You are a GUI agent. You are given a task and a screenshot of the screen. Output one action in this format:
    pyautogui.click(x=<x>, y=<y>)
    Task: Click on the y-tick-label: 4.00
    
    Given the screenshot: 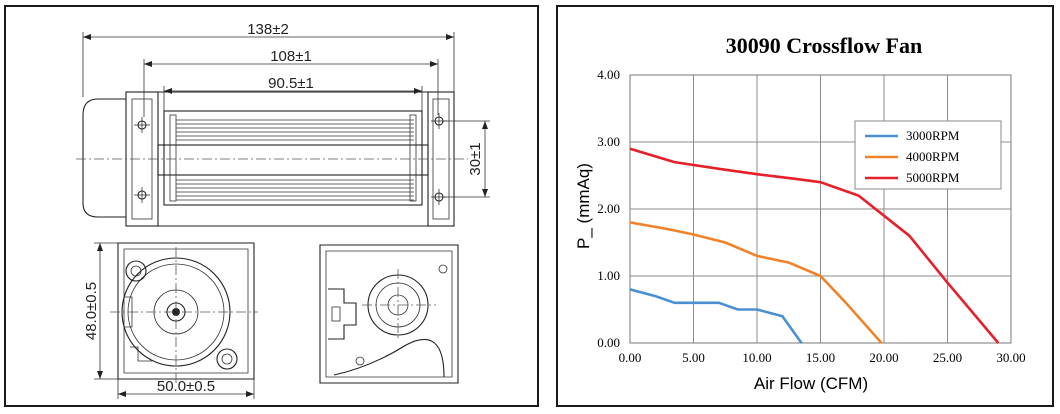 What is the action you would take?
    pyautogui.click(x=608, y=74)
    